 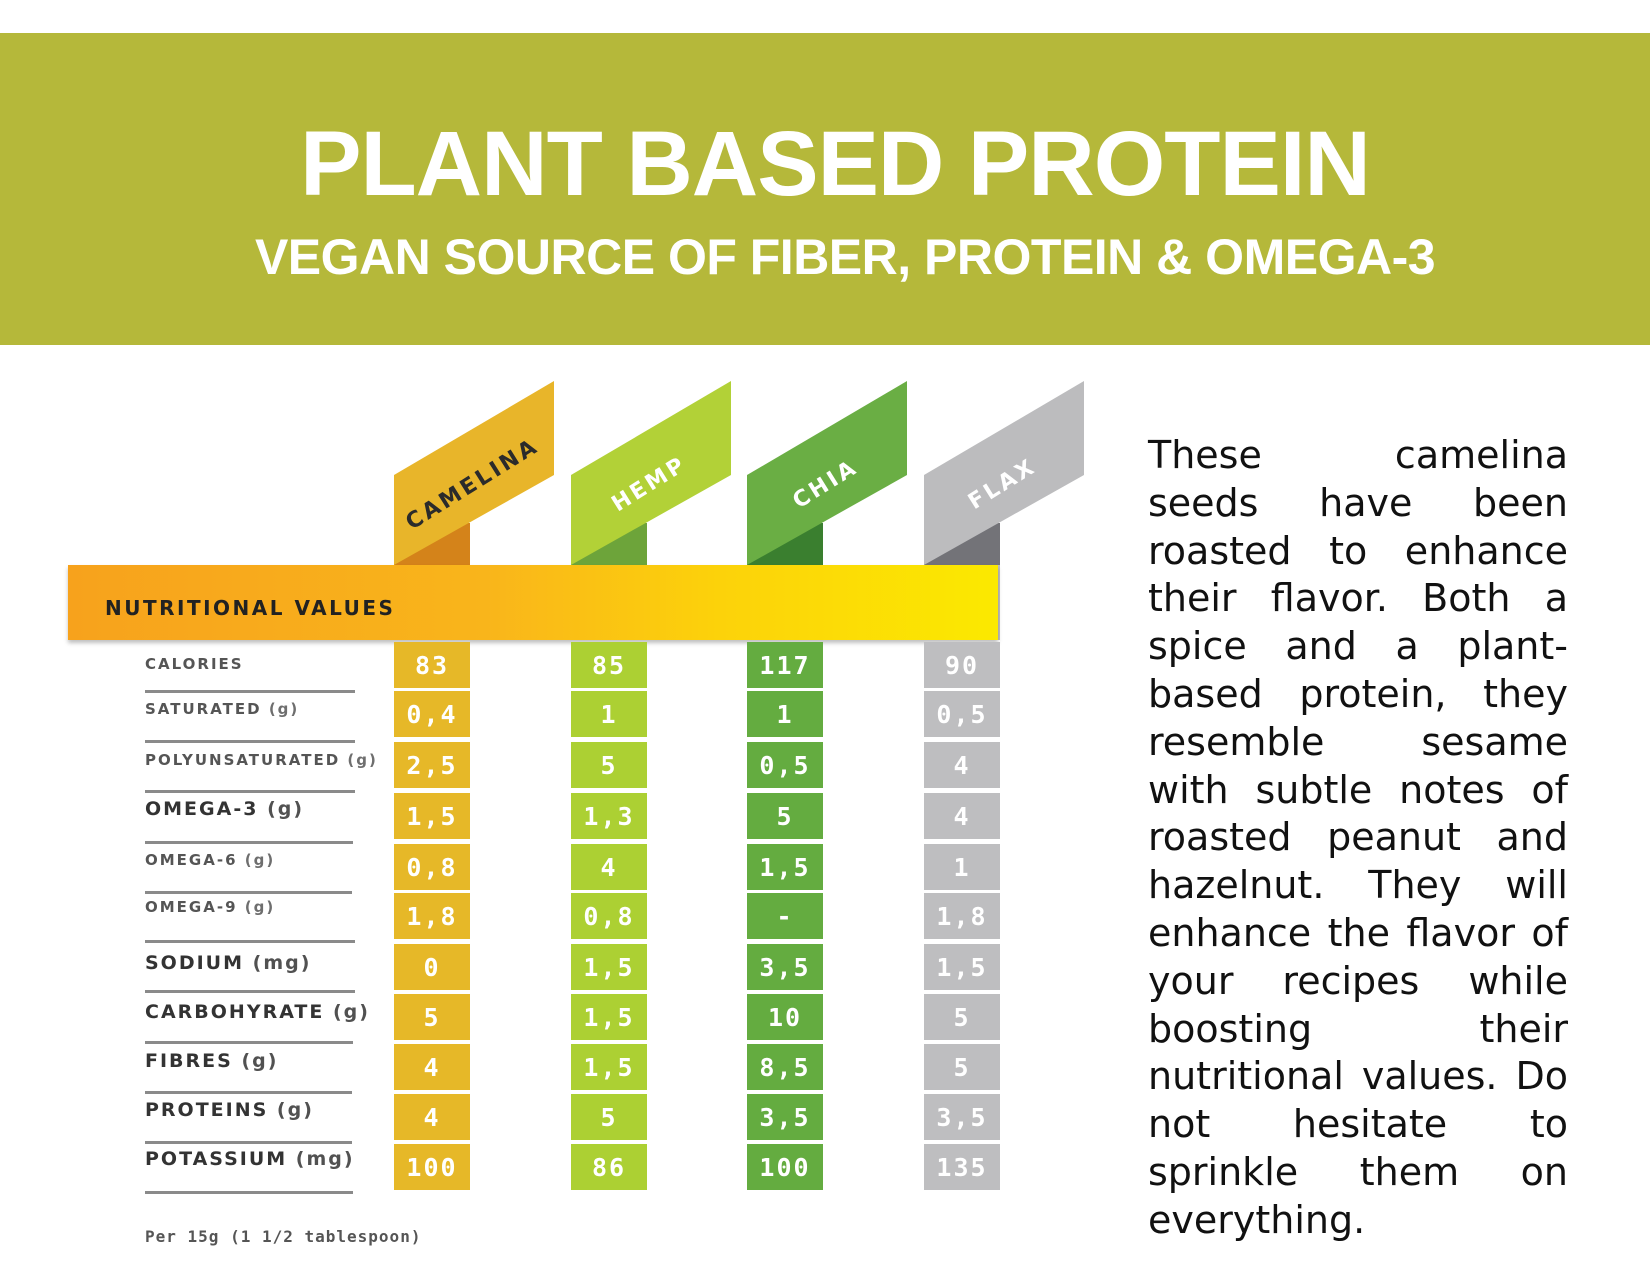 I want to click on flag-hemp, so click(x=651, y=473).